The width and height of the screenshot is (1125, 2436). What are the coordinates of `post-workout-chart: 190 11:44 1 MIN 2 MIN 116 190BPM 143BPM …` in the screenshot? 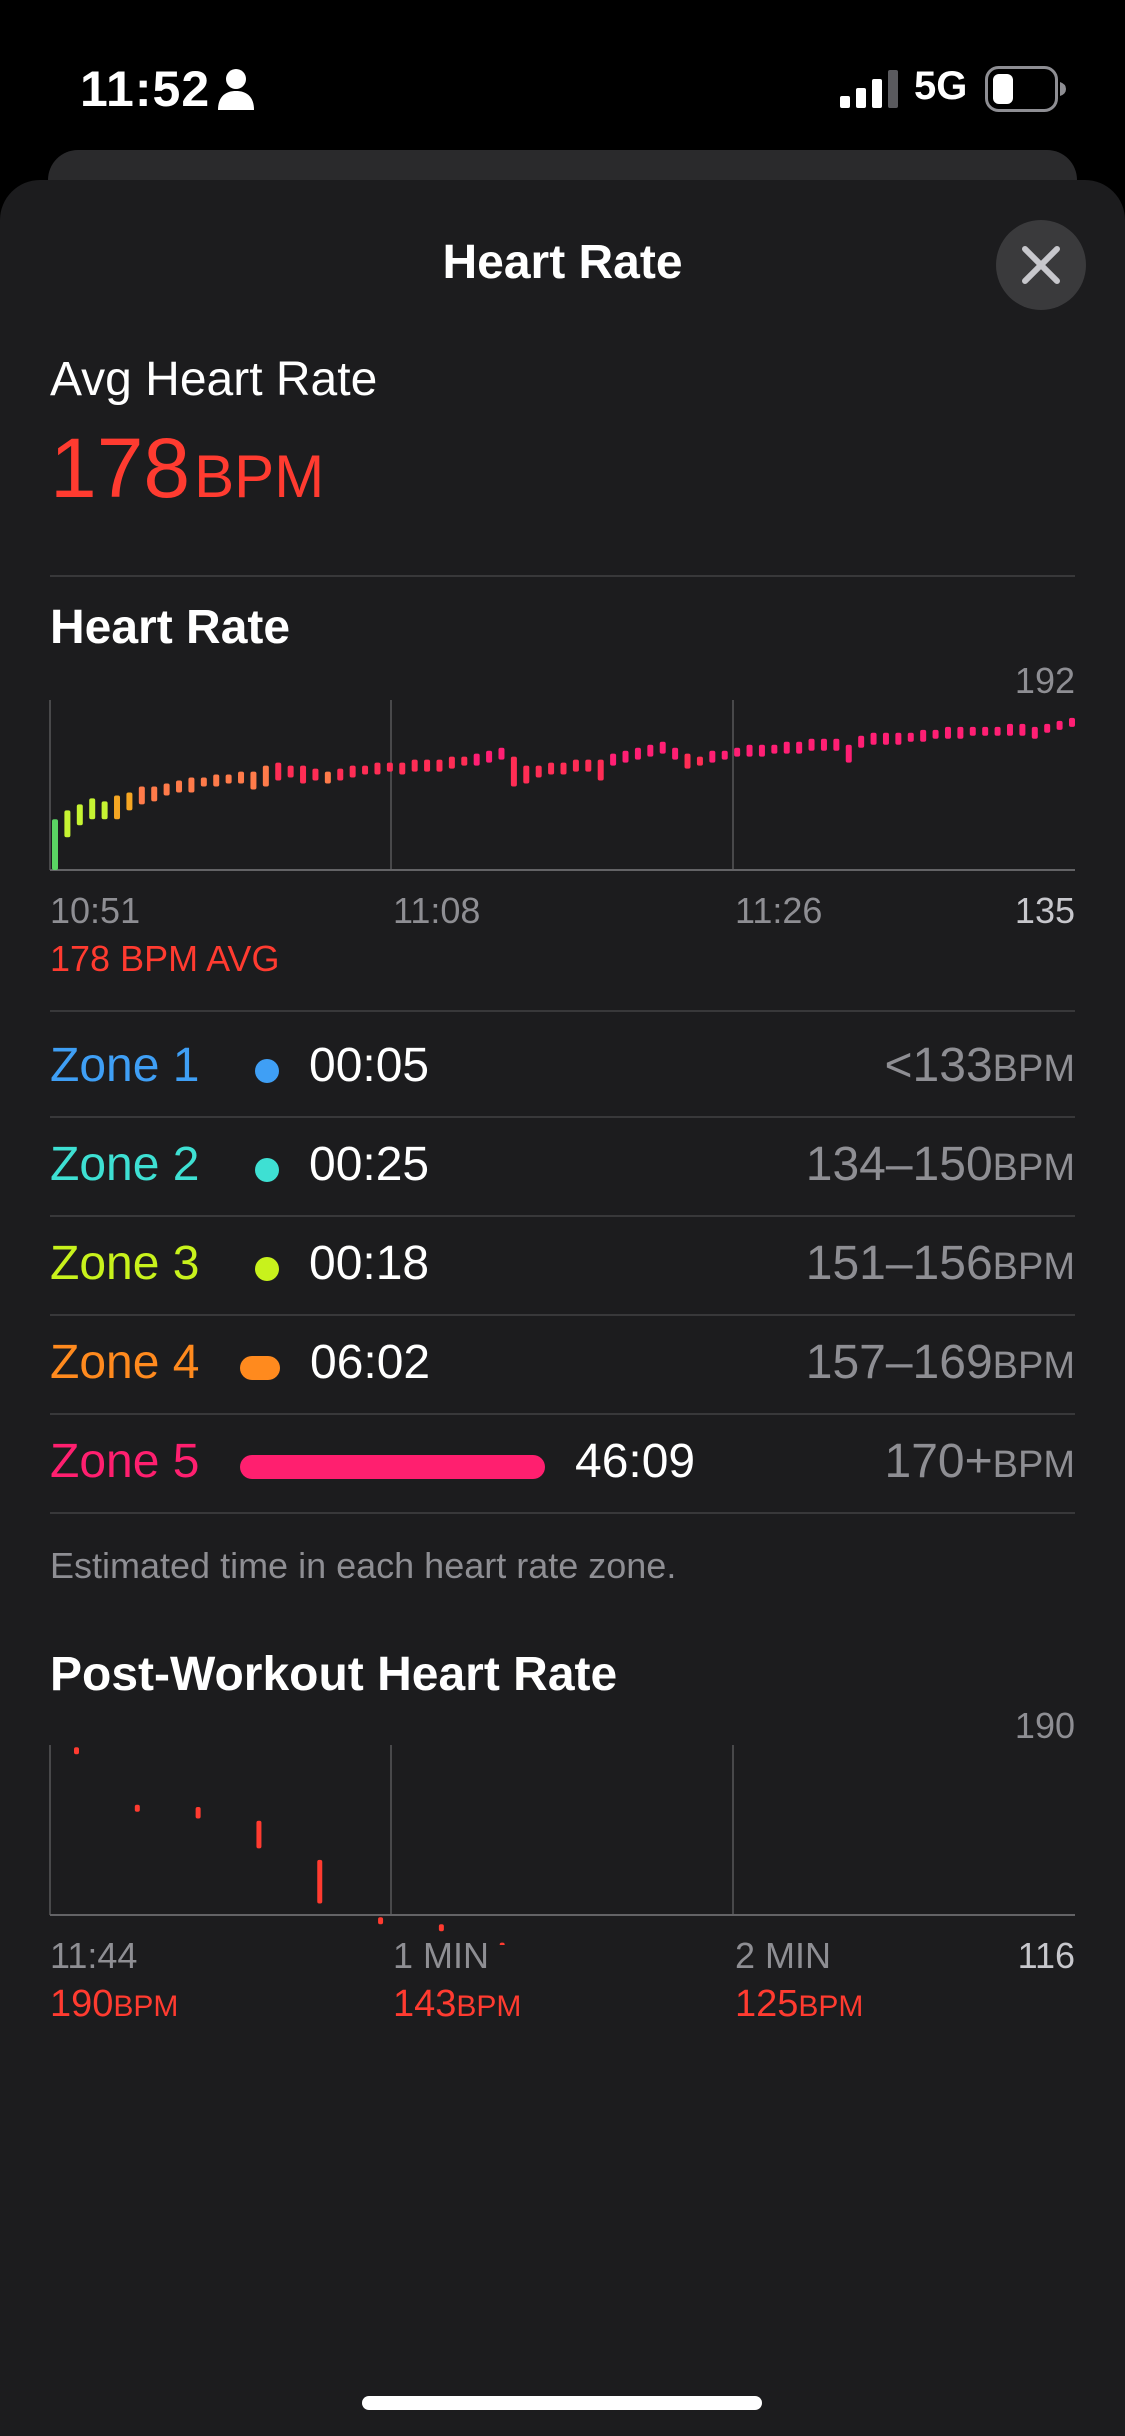 It's located at (562, 1865).